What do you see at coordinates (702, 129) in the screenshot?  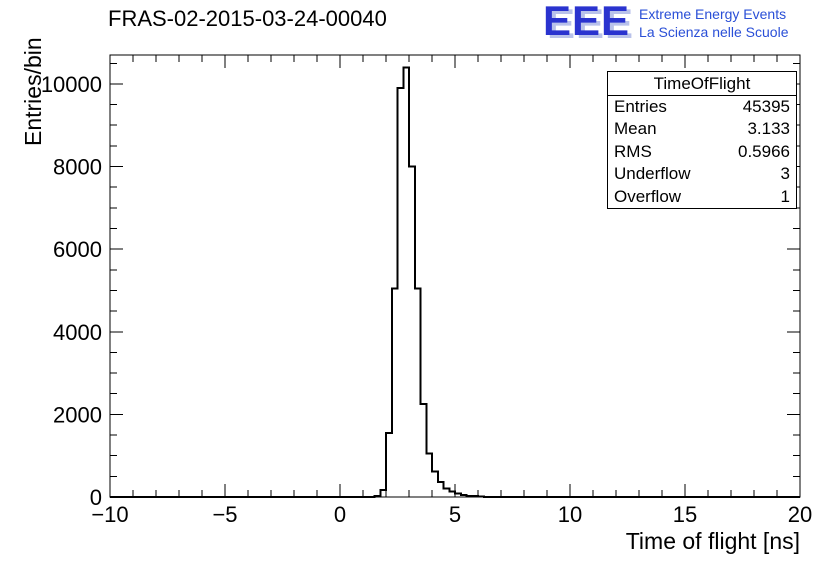 I see `stats-row-mean: Mean 3.133` at bounding box center [702, 129].